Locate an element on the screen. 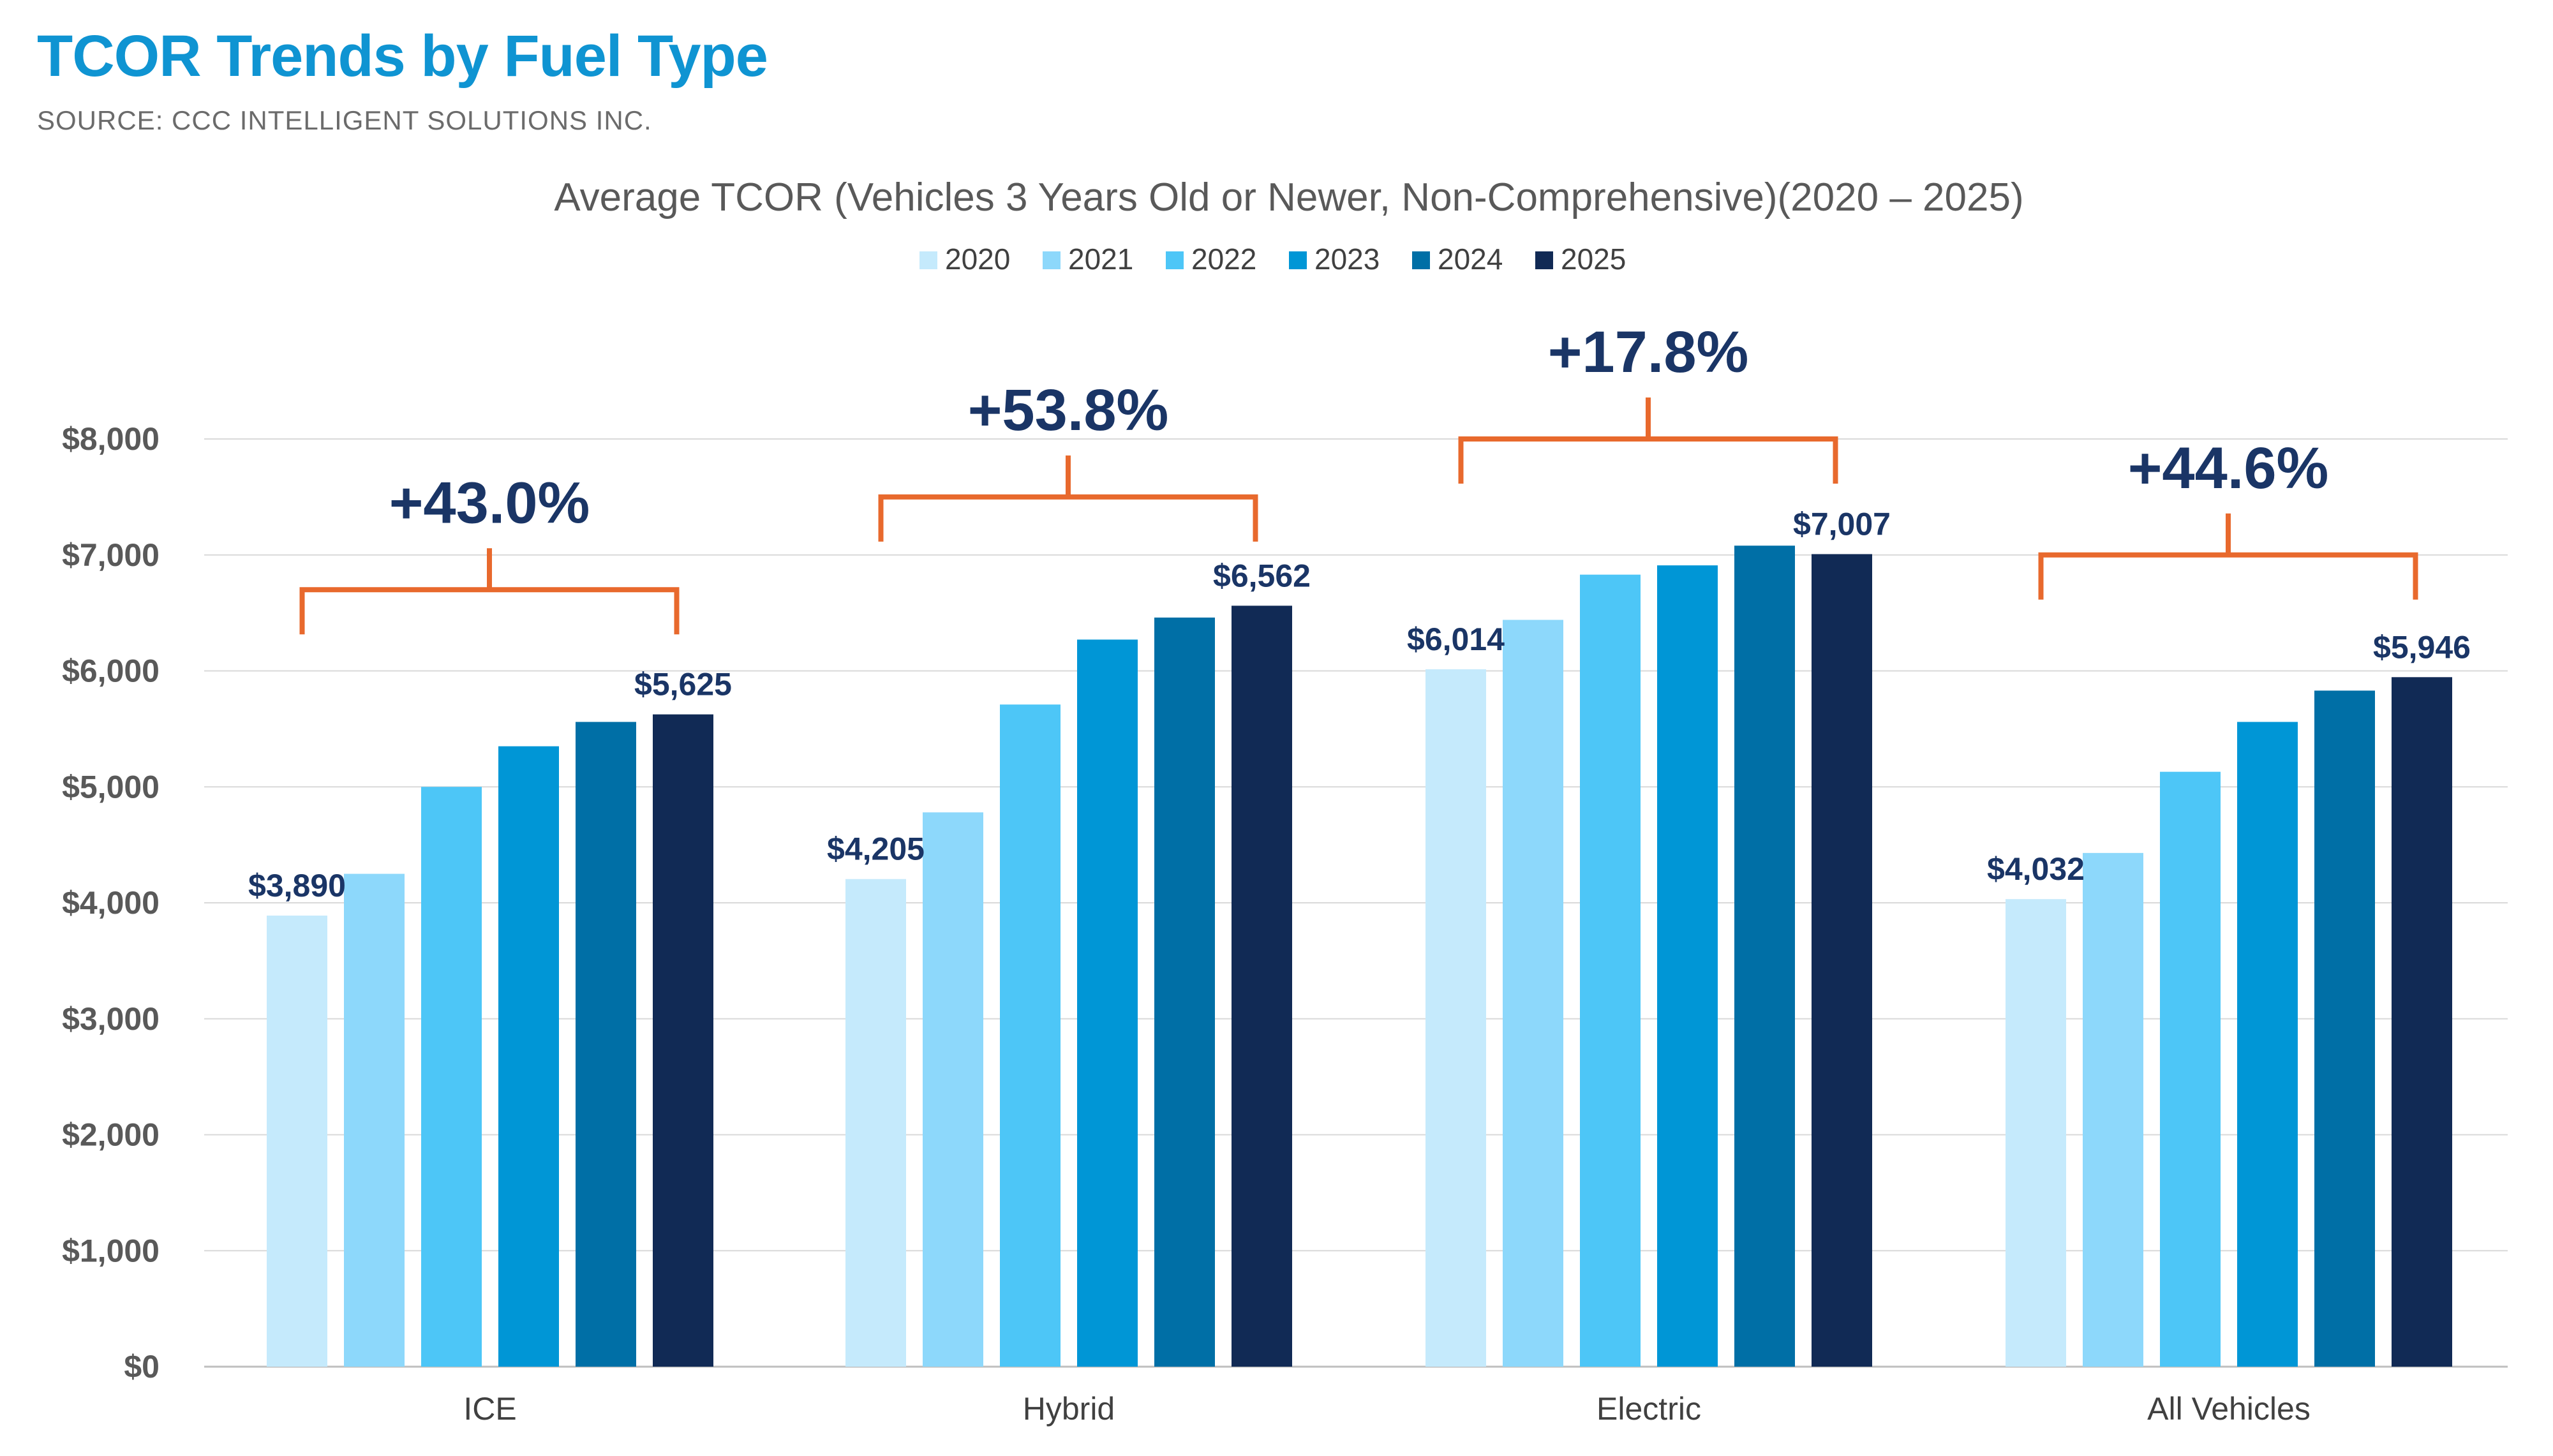 This screenshot has height=1456, width=2553. x-axis: ICE Hybrid Electric All Vehicles is located at coordinates (1387, 1409).